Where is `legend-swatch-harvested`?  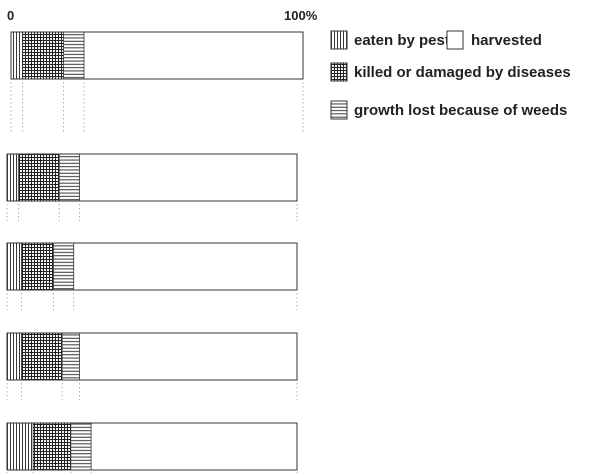
legend-swatch-harvested is located at coordinates (455, 40).